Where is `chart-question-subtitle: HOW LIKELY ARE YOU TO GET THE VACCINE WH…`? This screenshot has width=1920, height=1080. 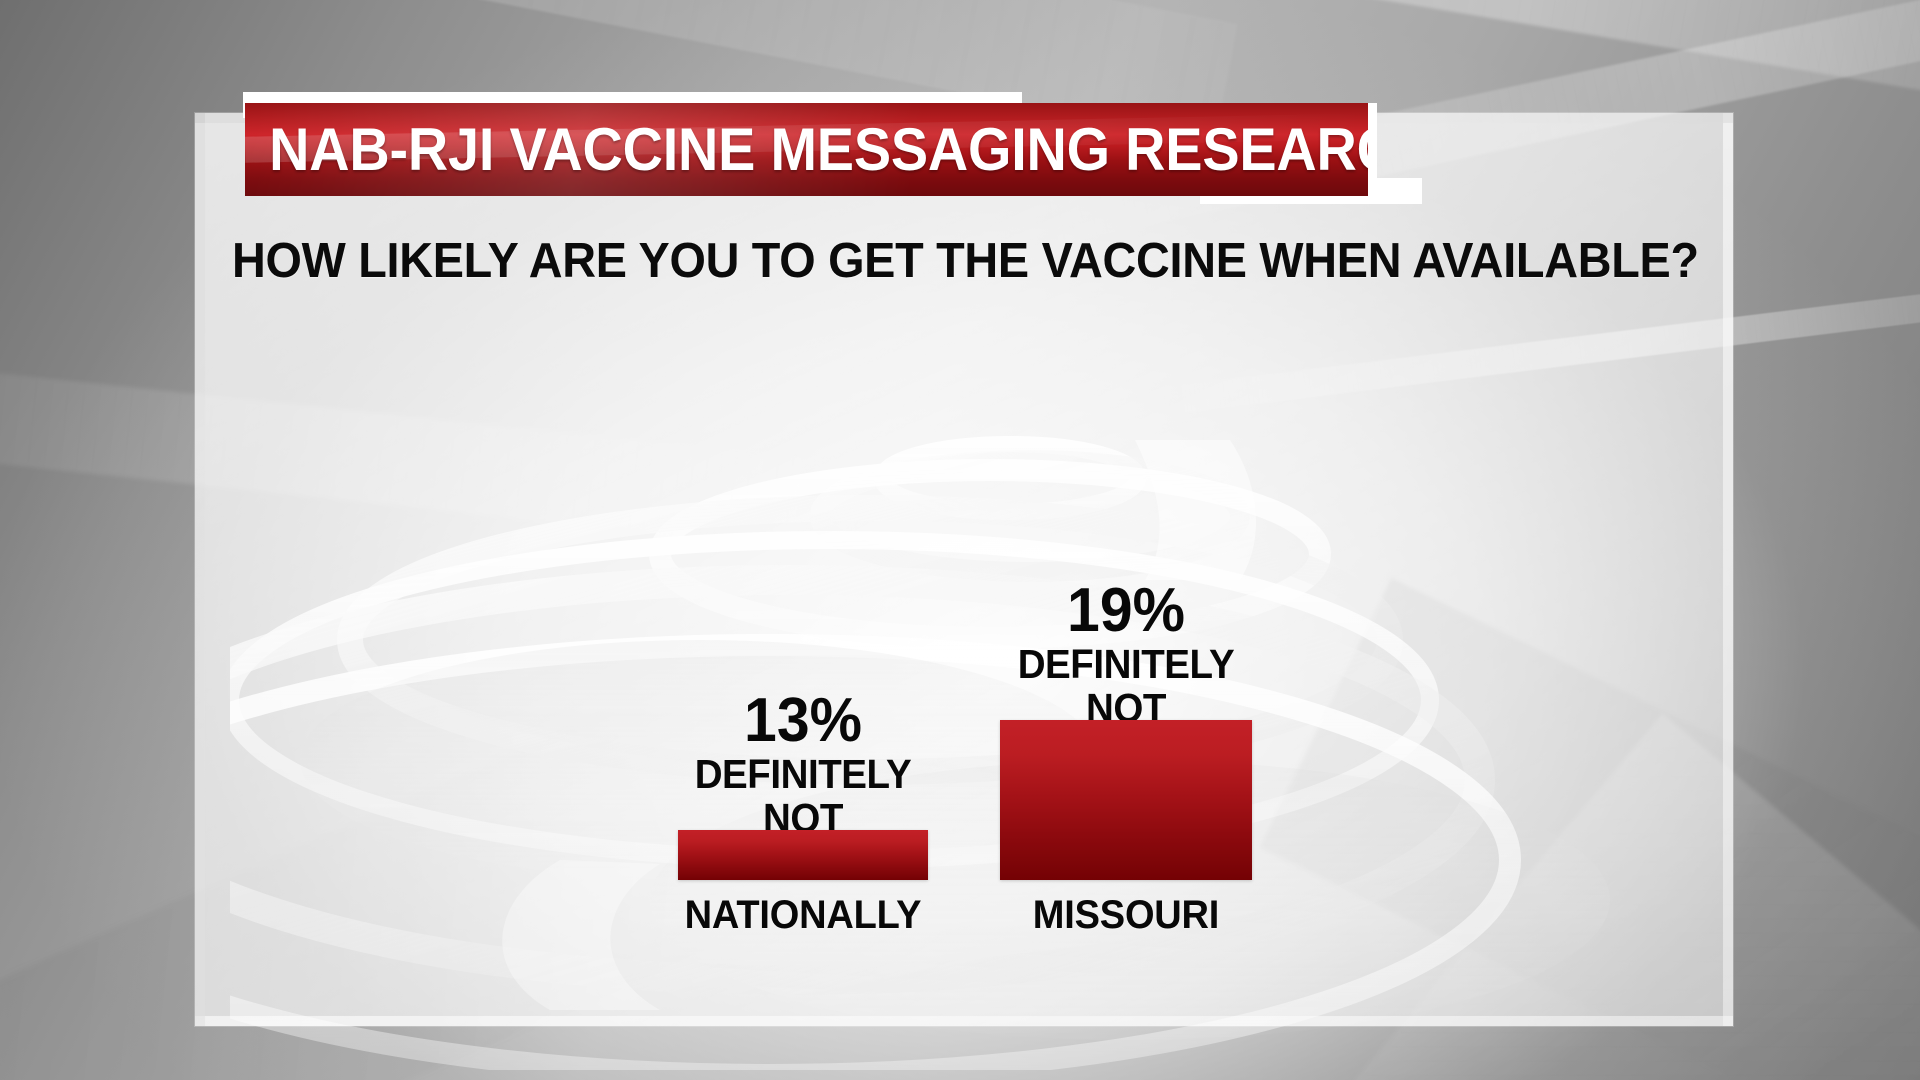 chart-question-subtitle: HOW LIKELY ARE YOU TO GET THE VACCINE WH… is located at coordinates (965, 261).